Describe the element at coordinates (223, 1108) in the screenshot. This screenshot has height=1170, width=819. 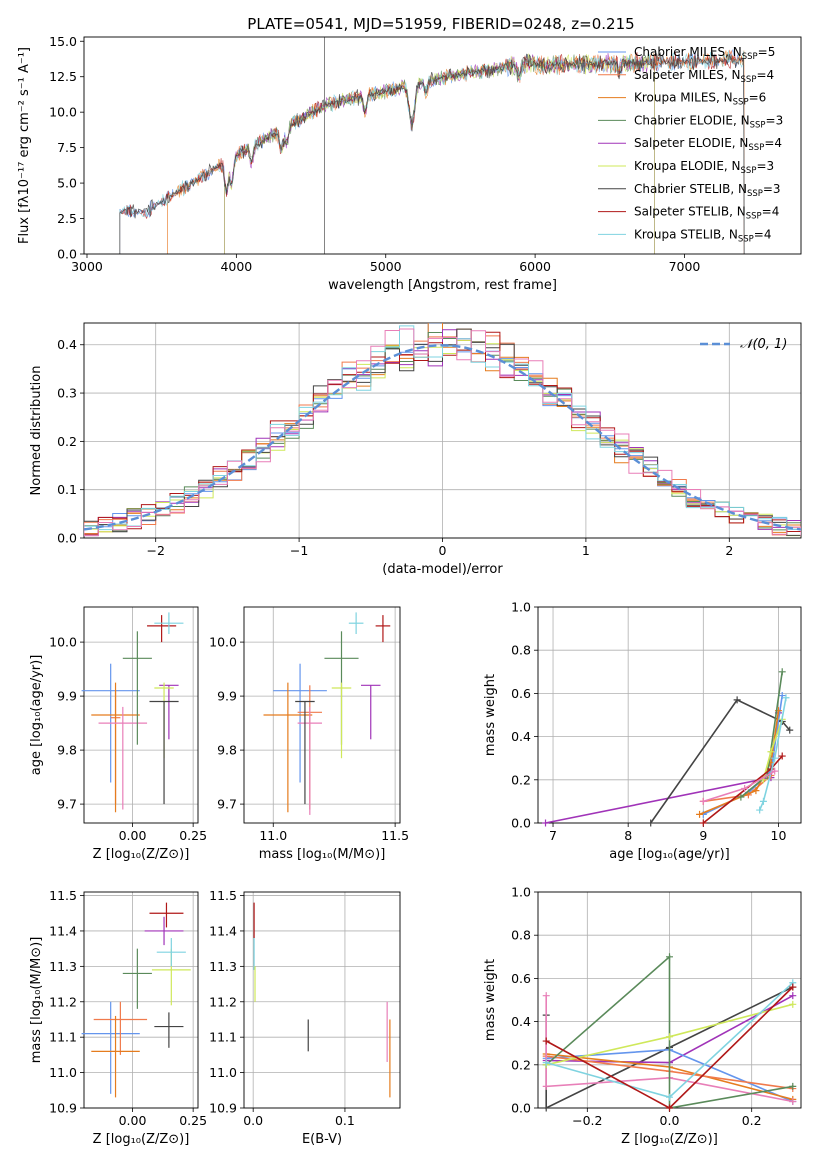
I see `y-tick-label: 10.9` at that location.